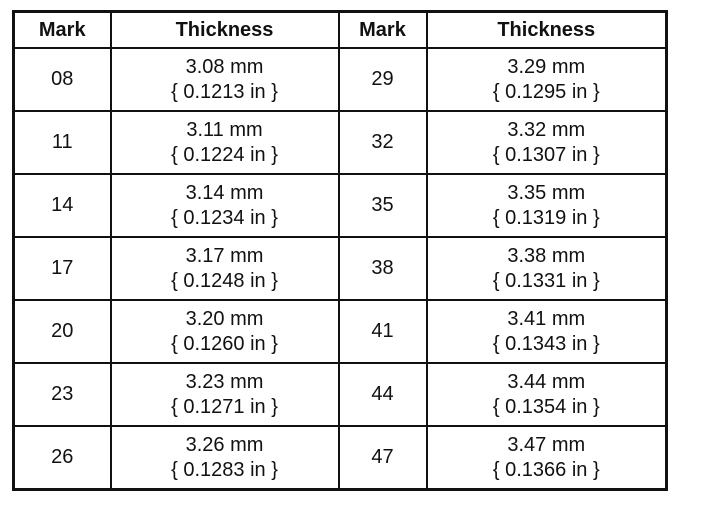 The height and width of the screenshot is (510, 704). Describe the element at coordinates (62, 142) in the screenshot. I see `mark-cell: 11` at that location.